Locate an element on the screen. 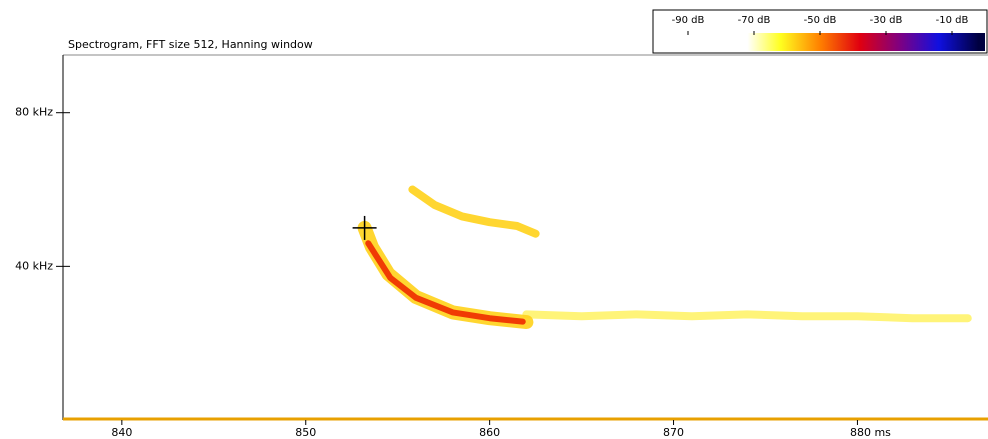 This screenshot has width=988, height=439. colorbar-tick-label: -70 dB is located at coordinates (754, 20).